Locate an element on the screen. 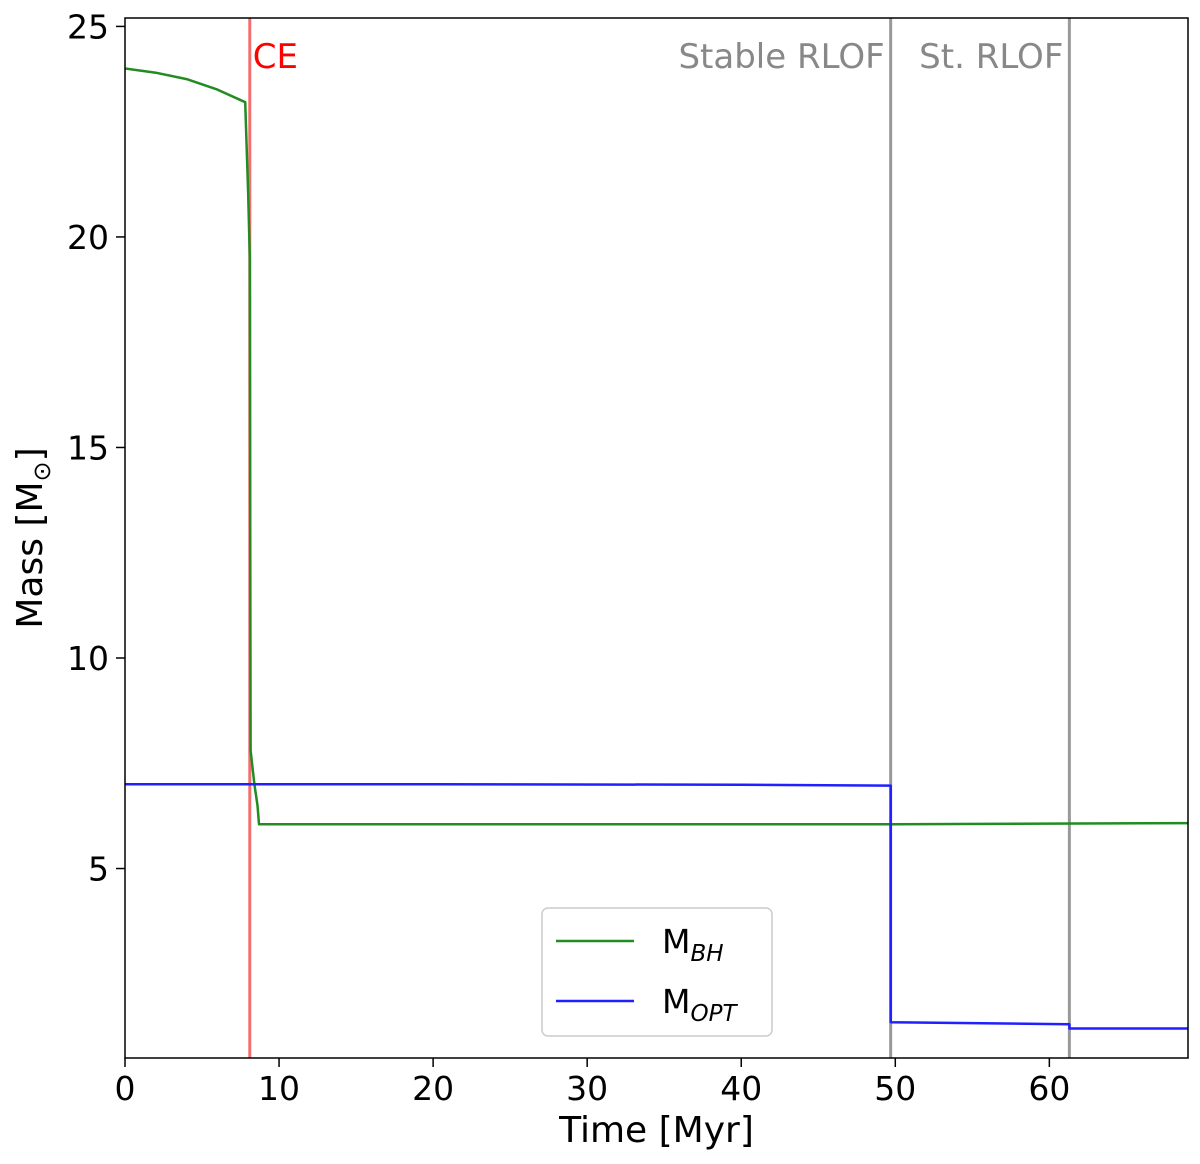  y-axis-label-symbol: ⊙ is located at coordinates (42, 471).